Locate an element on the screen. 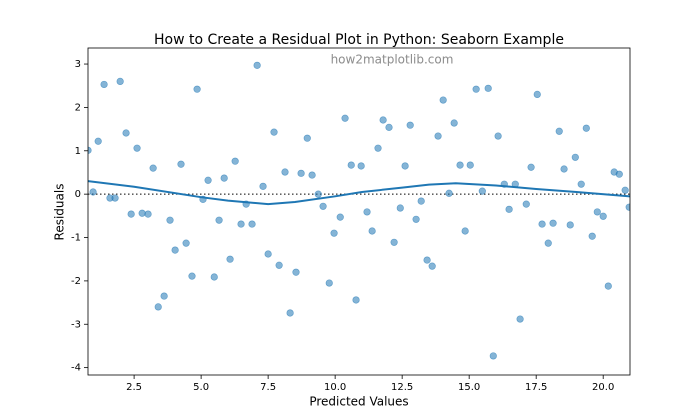 Image resolution: width=700 pixels, height=420 pixels. y-tick-label: -2 is located at coordinates (76, 281).